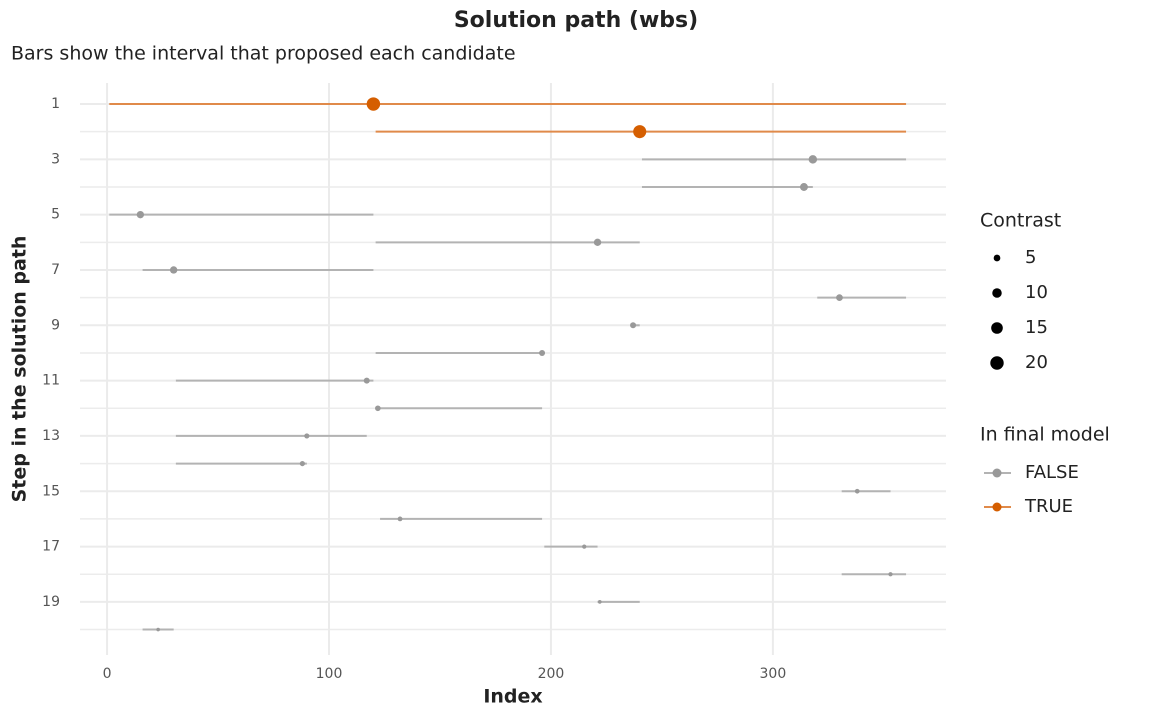 This screenshot has width=1152, height=720. What do you see at coordinates (512, 697) in the screenshot?
I see `x-axis-title: Index` at bounding box center [512, 697].